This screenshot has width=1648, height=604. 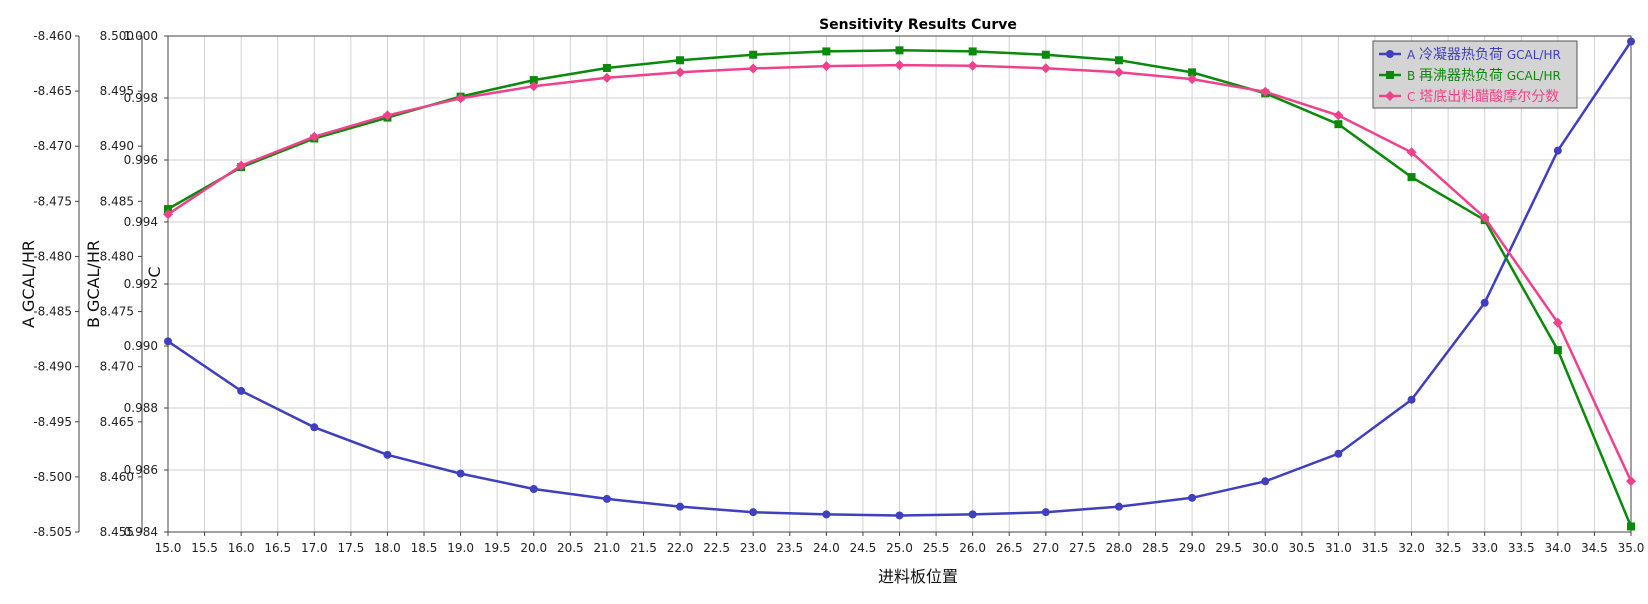 I want to click on legend-series-name: 再沸器热负荷, so click(x=1461, y=76).